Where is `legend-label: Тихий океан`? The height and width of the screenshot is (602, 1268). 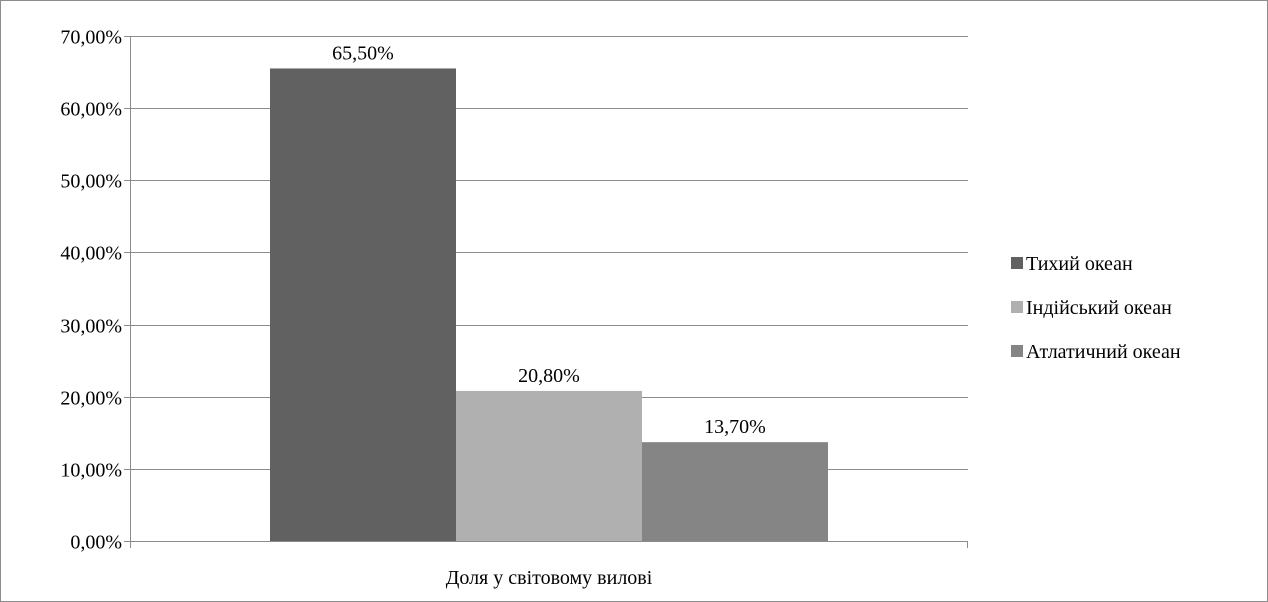
legend-label: Тихий океан is located at coordinates (1079, 264).